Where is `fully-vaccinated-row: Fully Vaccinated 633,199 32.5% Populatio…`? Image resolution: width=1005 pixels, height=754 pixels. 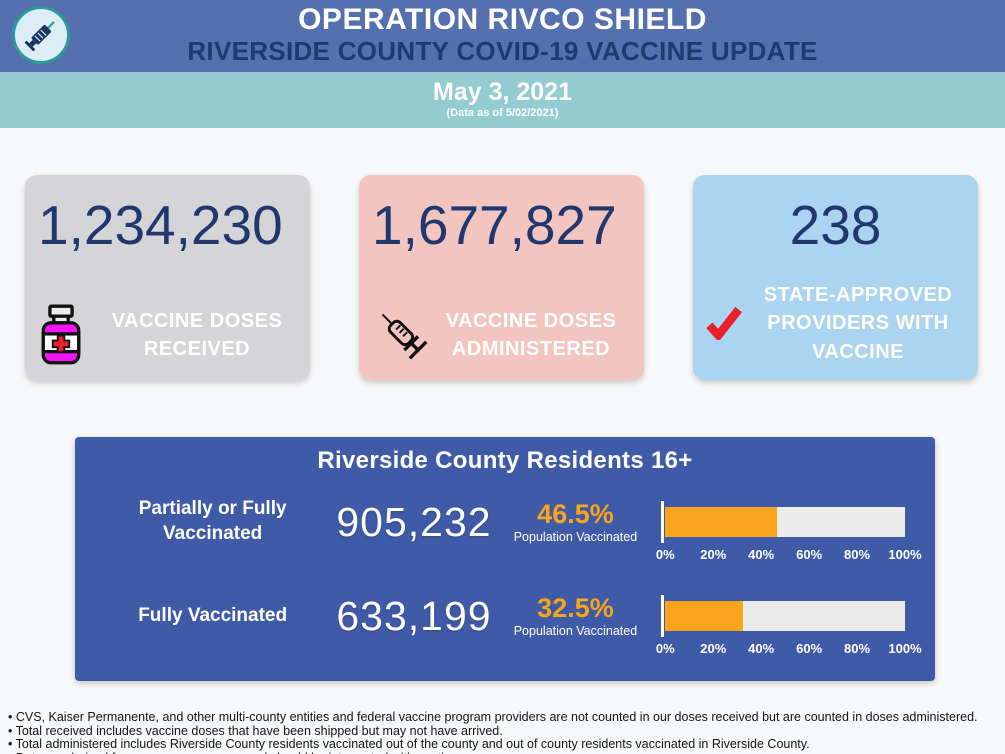 fully-vaccinated-row: Fully Vaccinated 633,199 32.5% Populatio… is located at coordinates (505, 619).